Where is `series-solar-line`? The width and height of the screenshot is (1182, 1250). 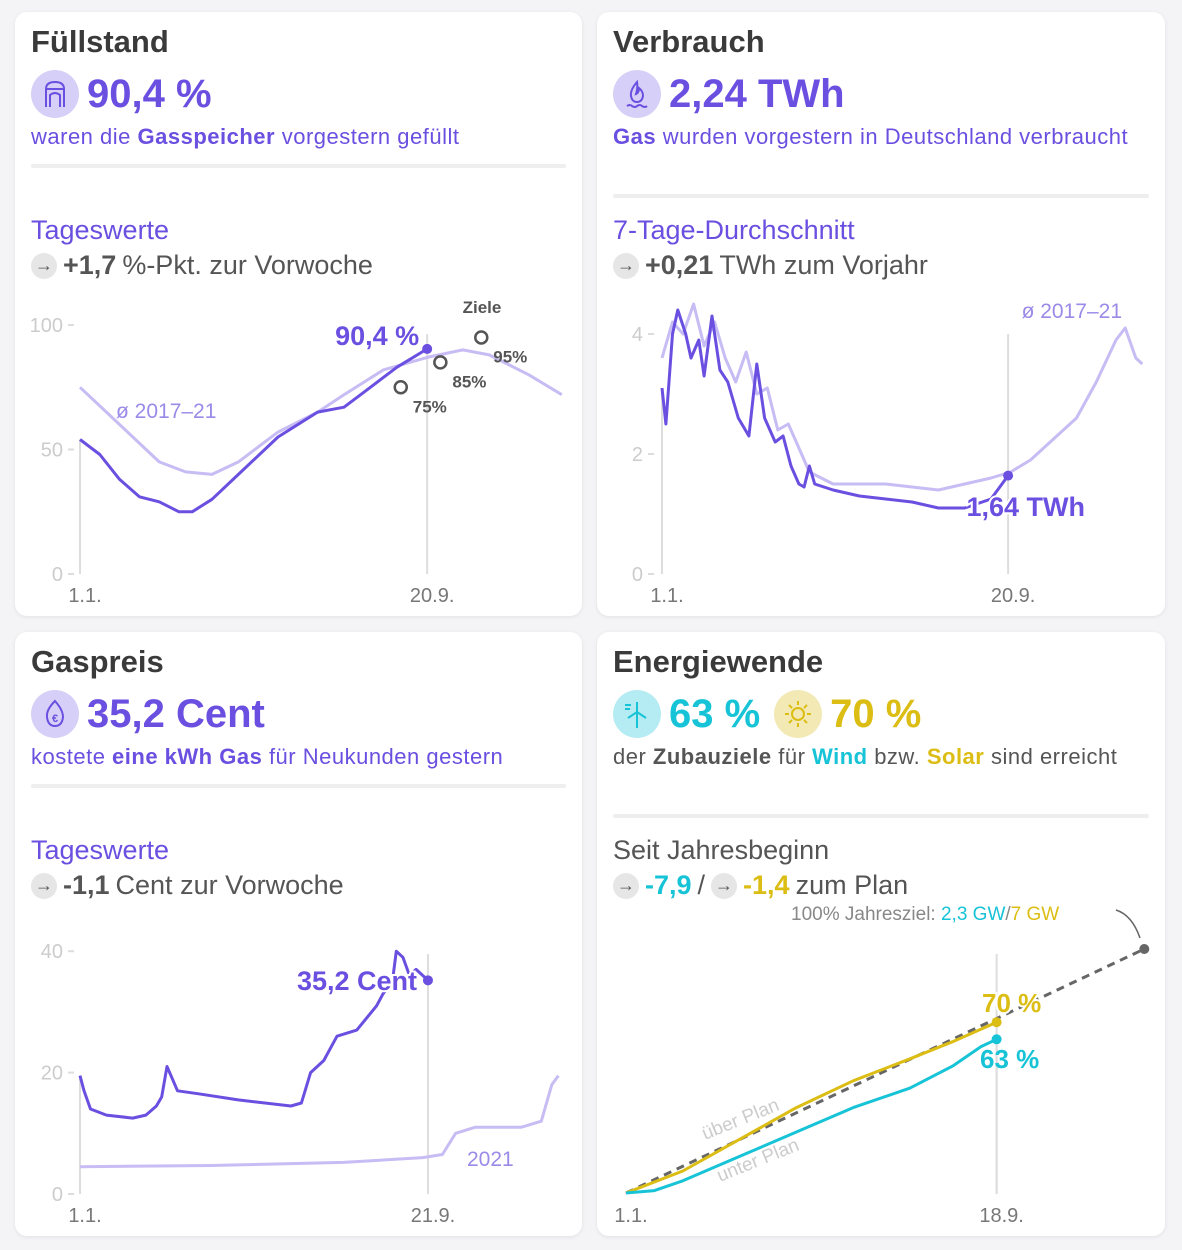
series-solar-line is located at coordinates (811, 1107).